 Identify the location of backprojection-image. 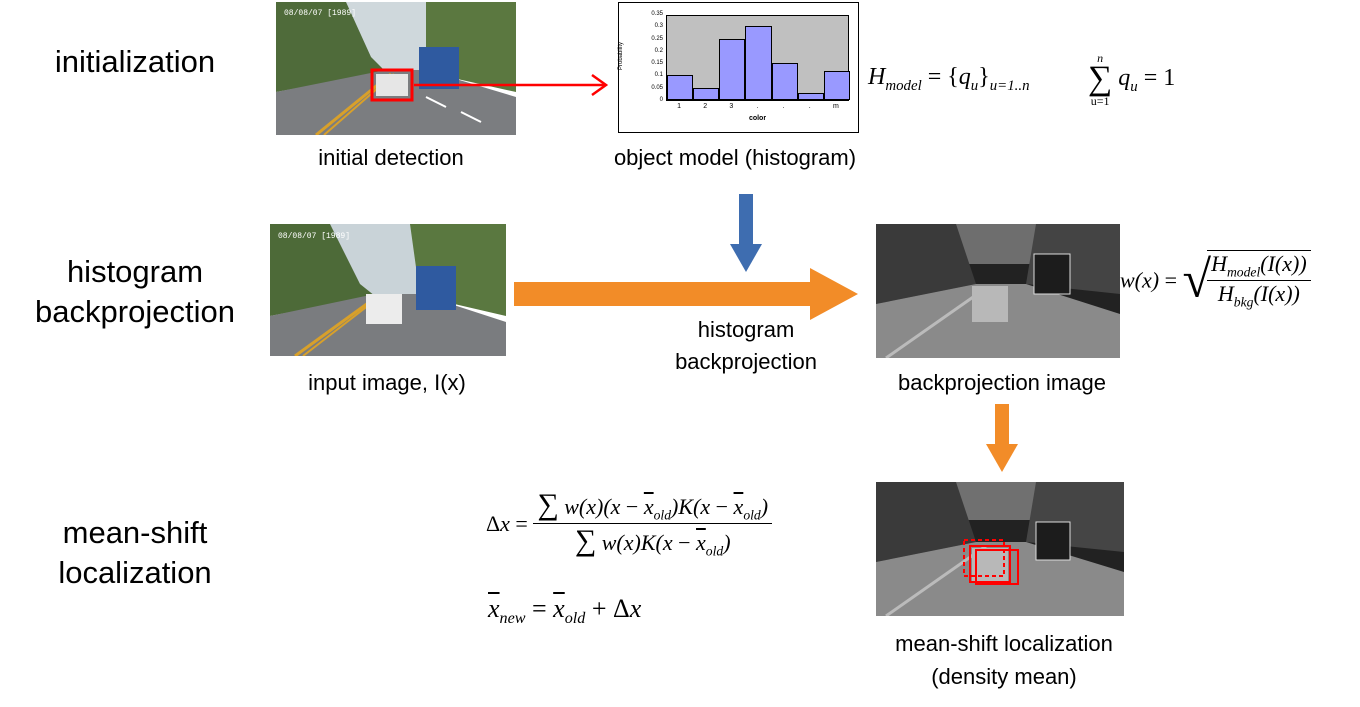
(998, 291).